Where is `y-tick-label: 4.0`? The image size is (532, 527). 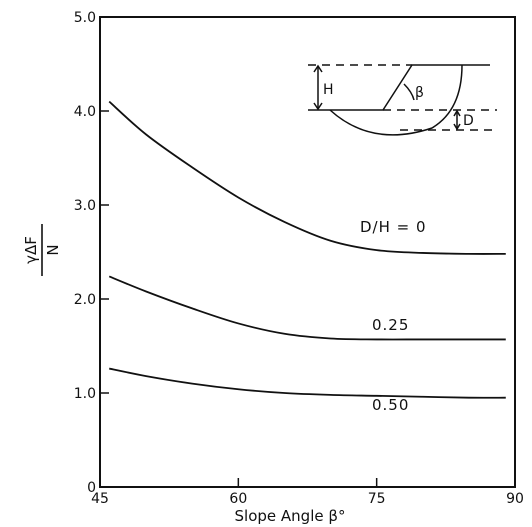
y-tick-label: 4.0 is located at coordinates (85, 112).